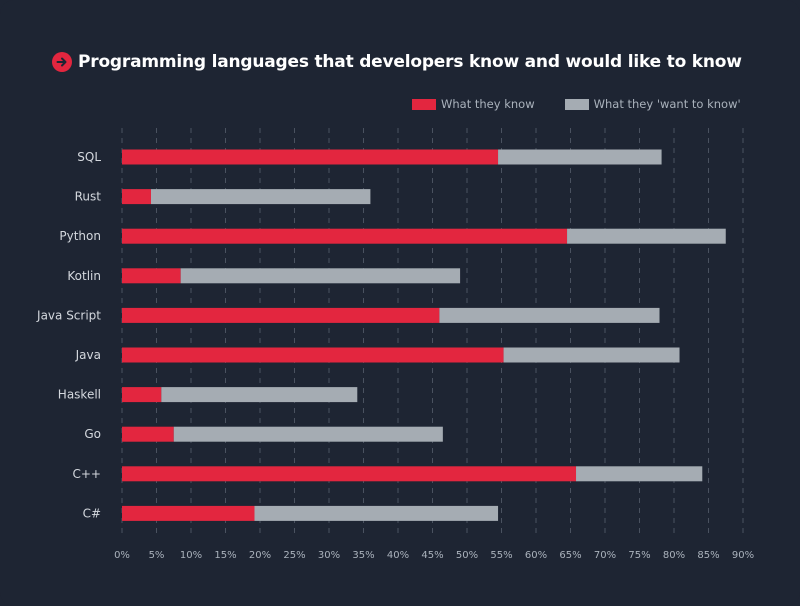 Image resolution: width=800 pixels, height=606 pixels. Describe the element at coordinates (363, 555) in the screenshot. I see `x-tick-label: 35%` at that location.